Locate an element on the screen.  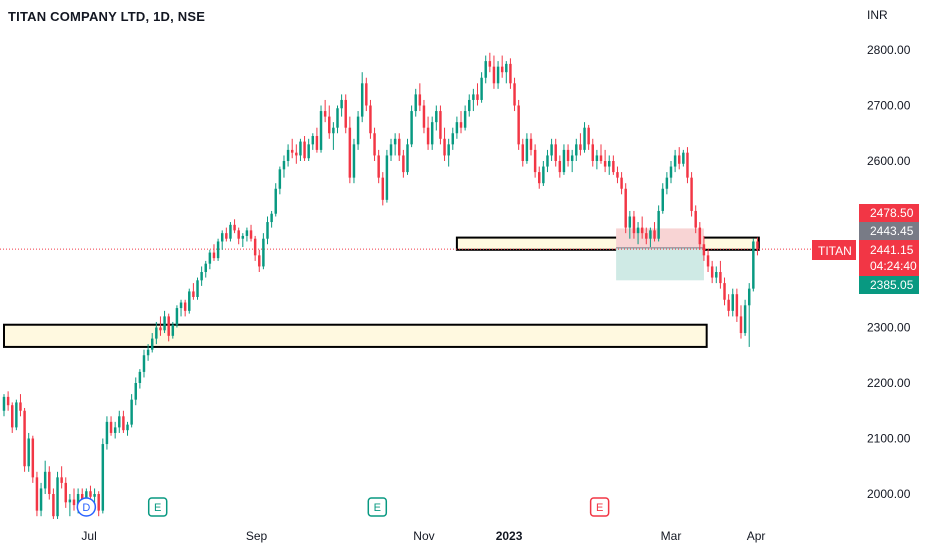
target-price-tag: 2478.50 is located at coordinates (889, 213).